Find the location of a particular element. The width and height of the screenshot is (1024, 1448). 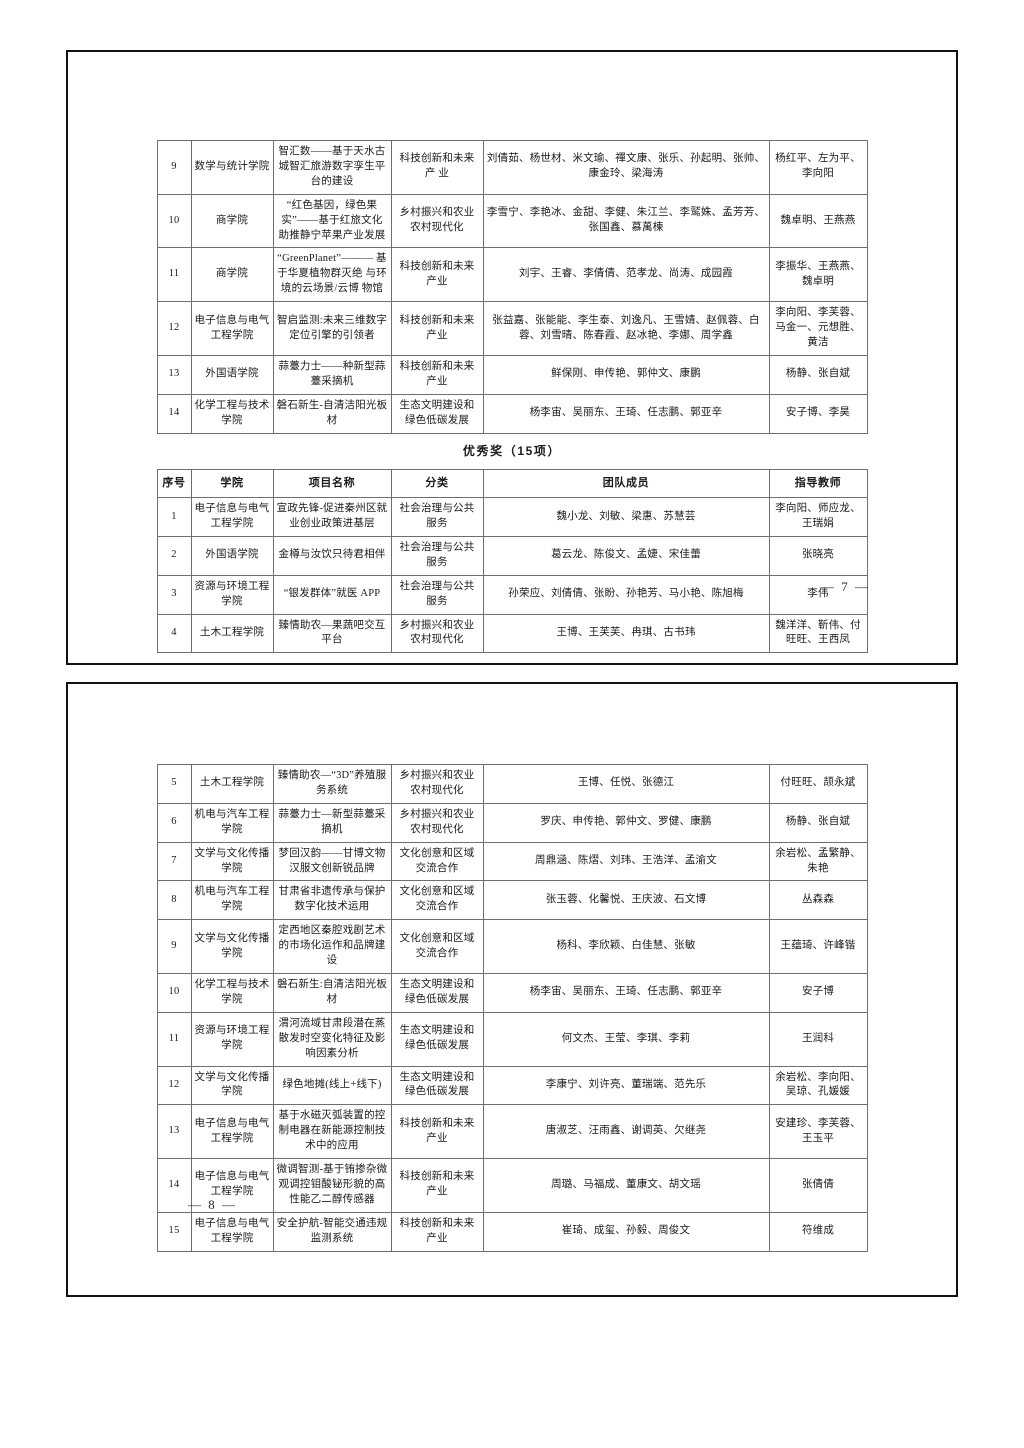

p8-cell-teacher: 余岩松、李向阳、吴琼、孔媛媛 is located at coordinates (818, 1085).